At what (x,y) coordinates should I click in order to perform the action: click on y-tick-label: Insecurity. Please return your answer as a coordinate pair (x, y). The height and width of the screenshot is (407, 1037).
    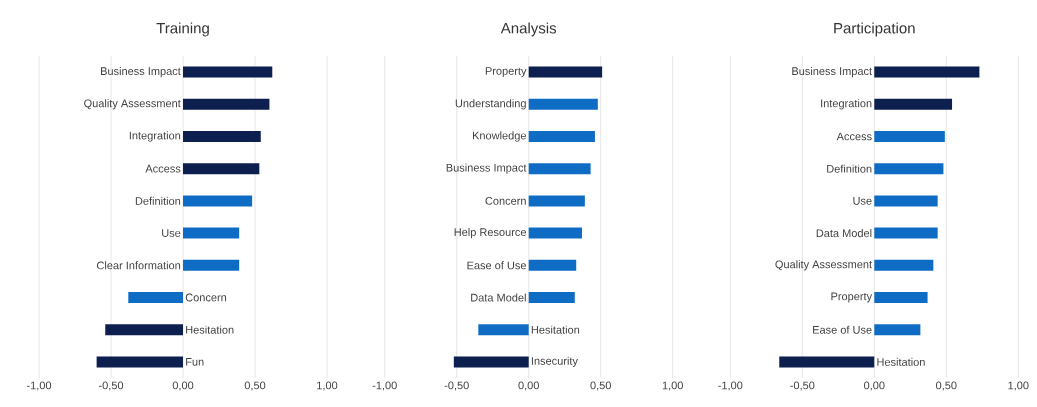
    Looking at the image, I should click on (554, 361).